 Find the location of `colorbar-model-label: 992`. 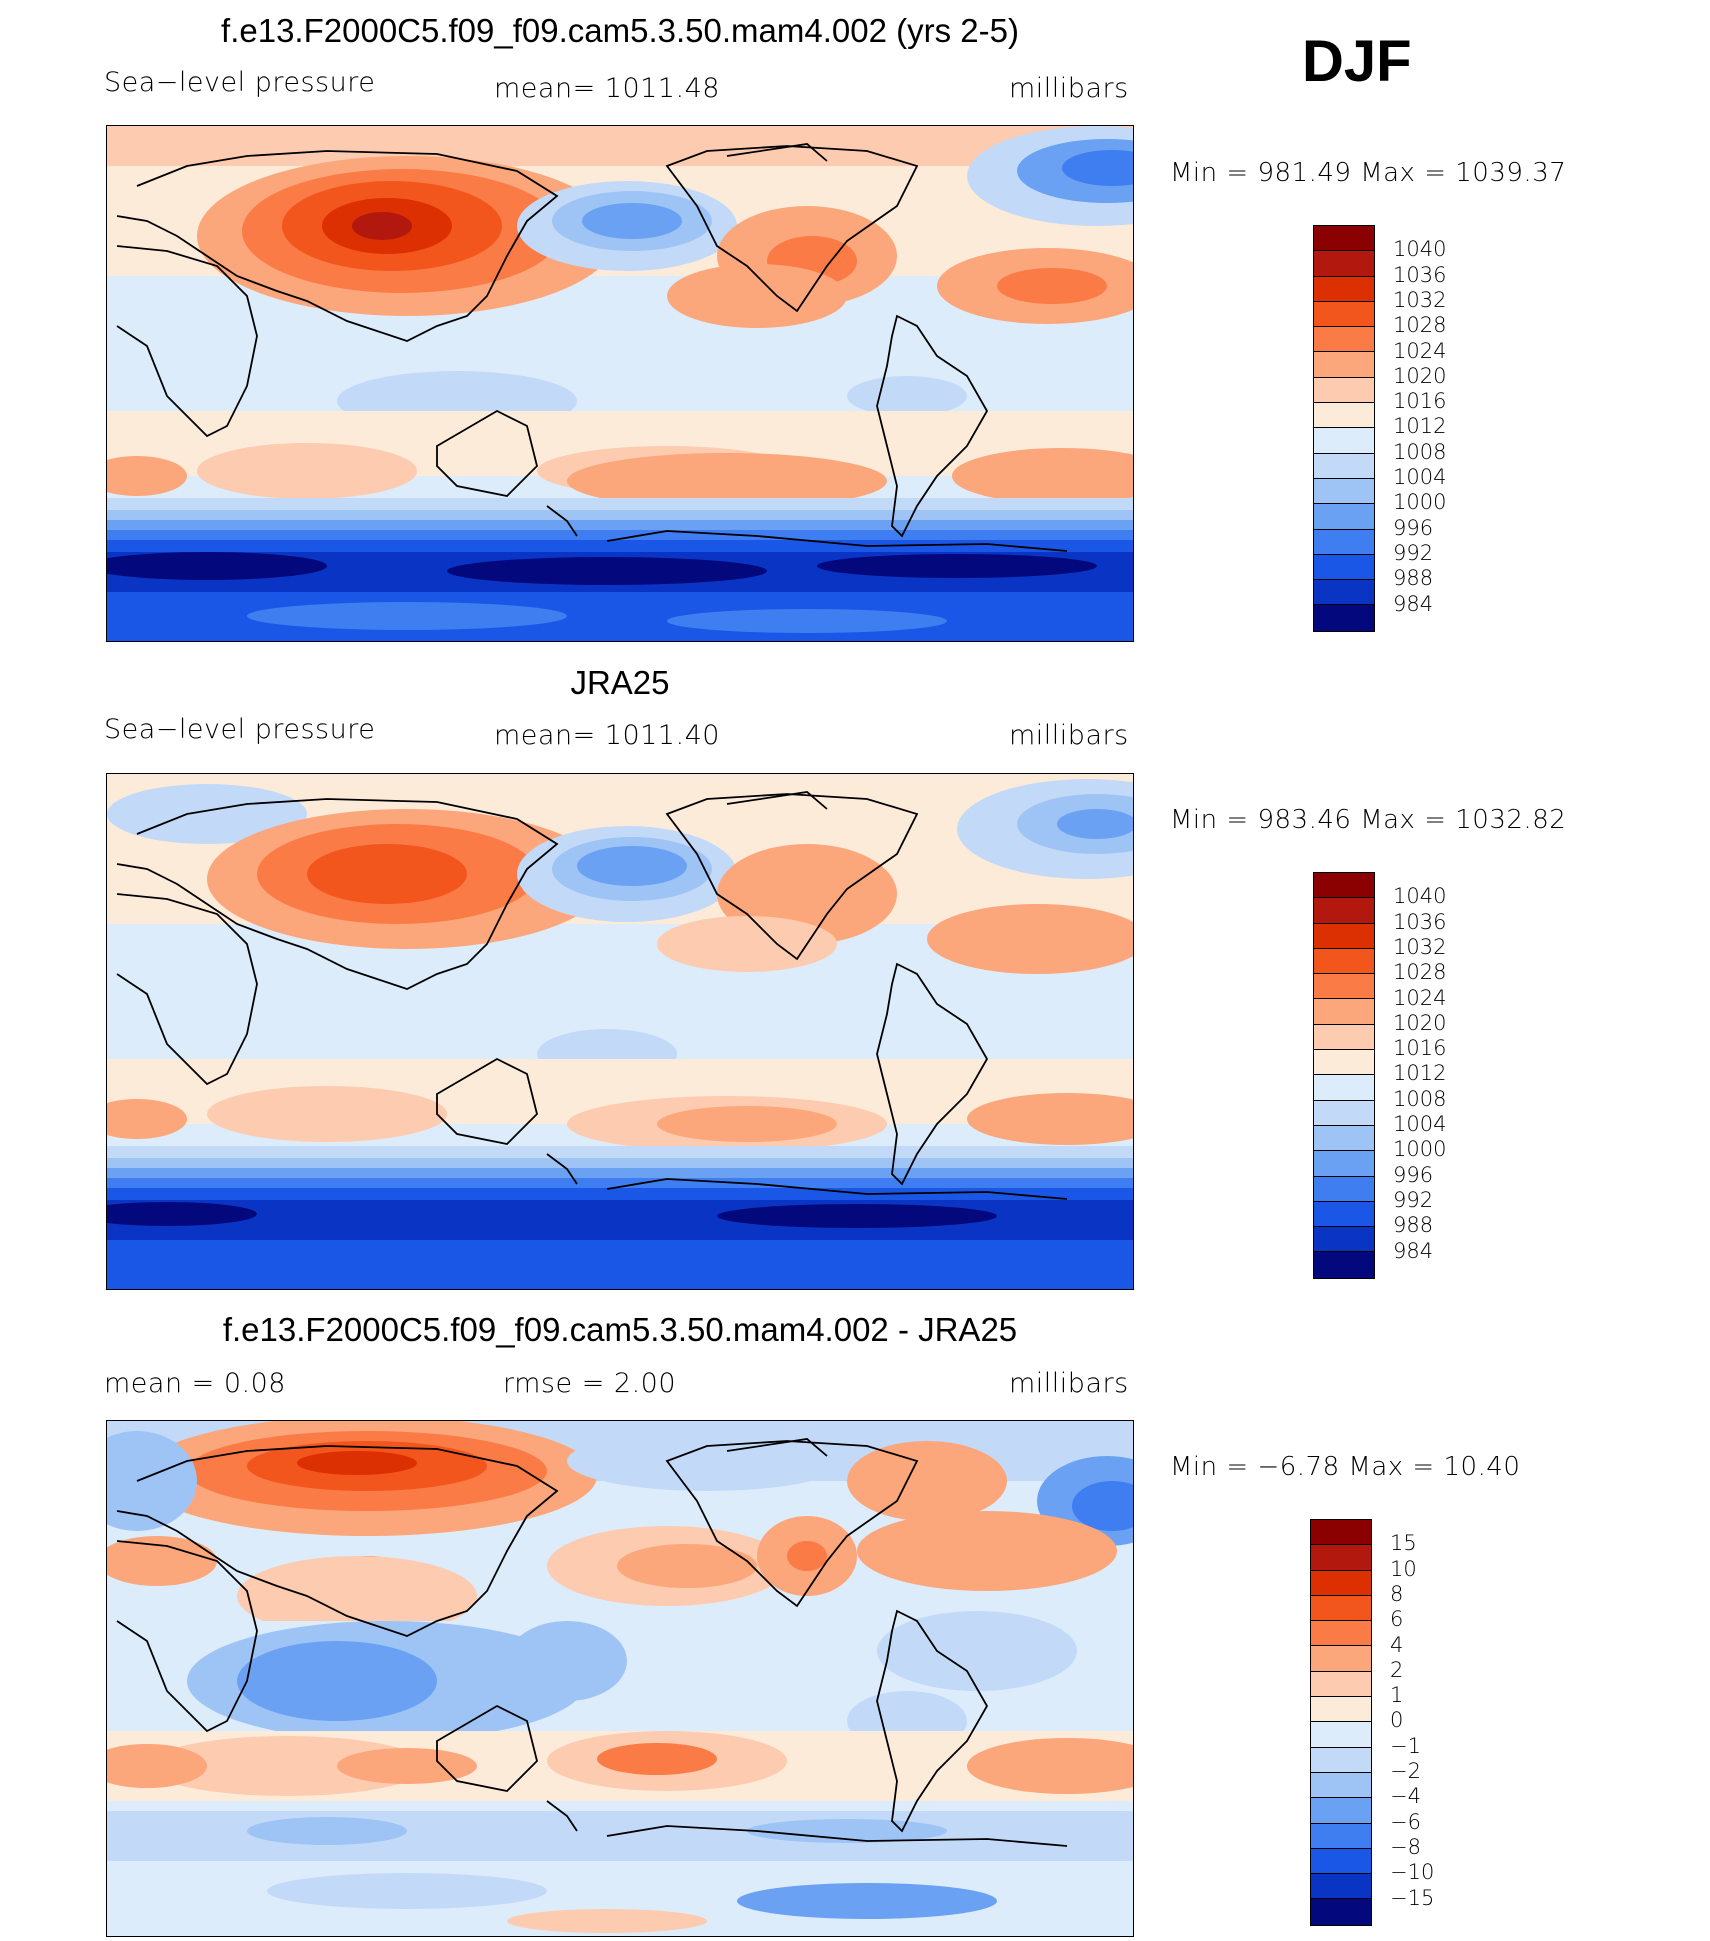

colorbar-model-label: 992 is located at coordinates (1413, 552).